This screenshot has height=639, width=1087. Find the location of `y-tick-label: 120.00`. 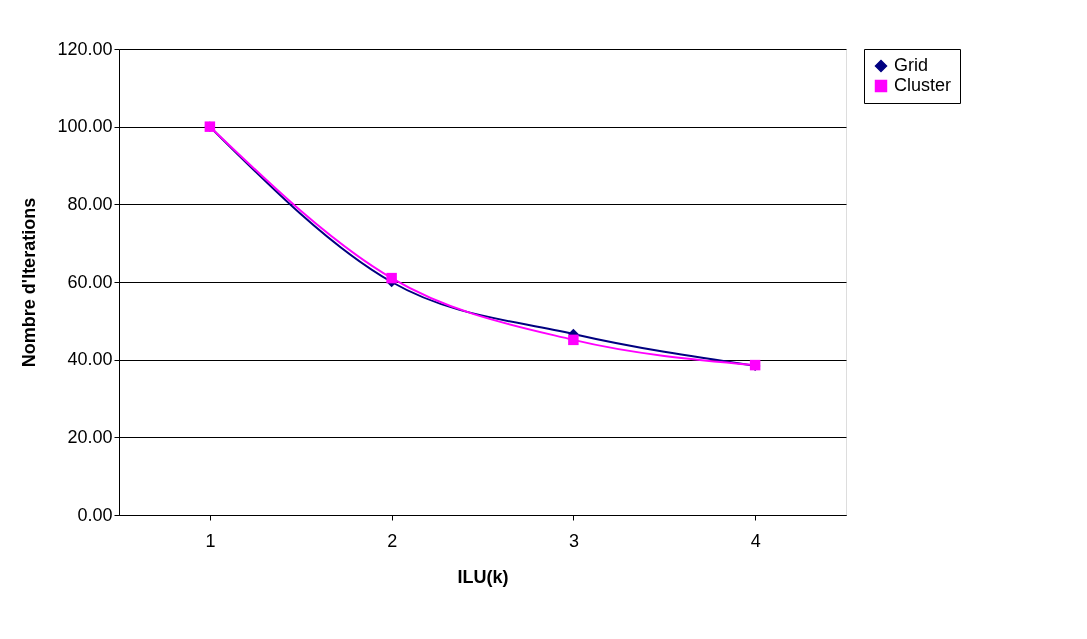

y-tick-label: 120.00 is located at coordinates (85, 48).